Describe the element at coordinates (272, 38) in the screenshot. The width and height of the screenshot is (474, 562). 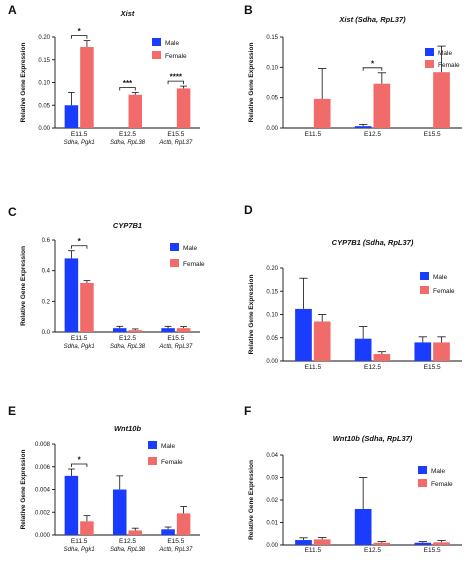
I see `y-tick-label: 0.15` at that location.